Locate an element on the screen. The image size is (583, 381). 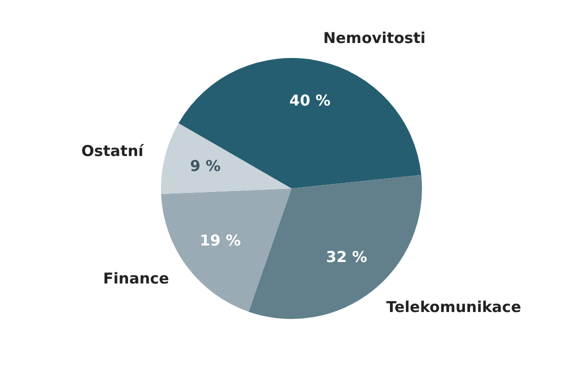
data-label: 40 % is located at coordinates (310, 101).